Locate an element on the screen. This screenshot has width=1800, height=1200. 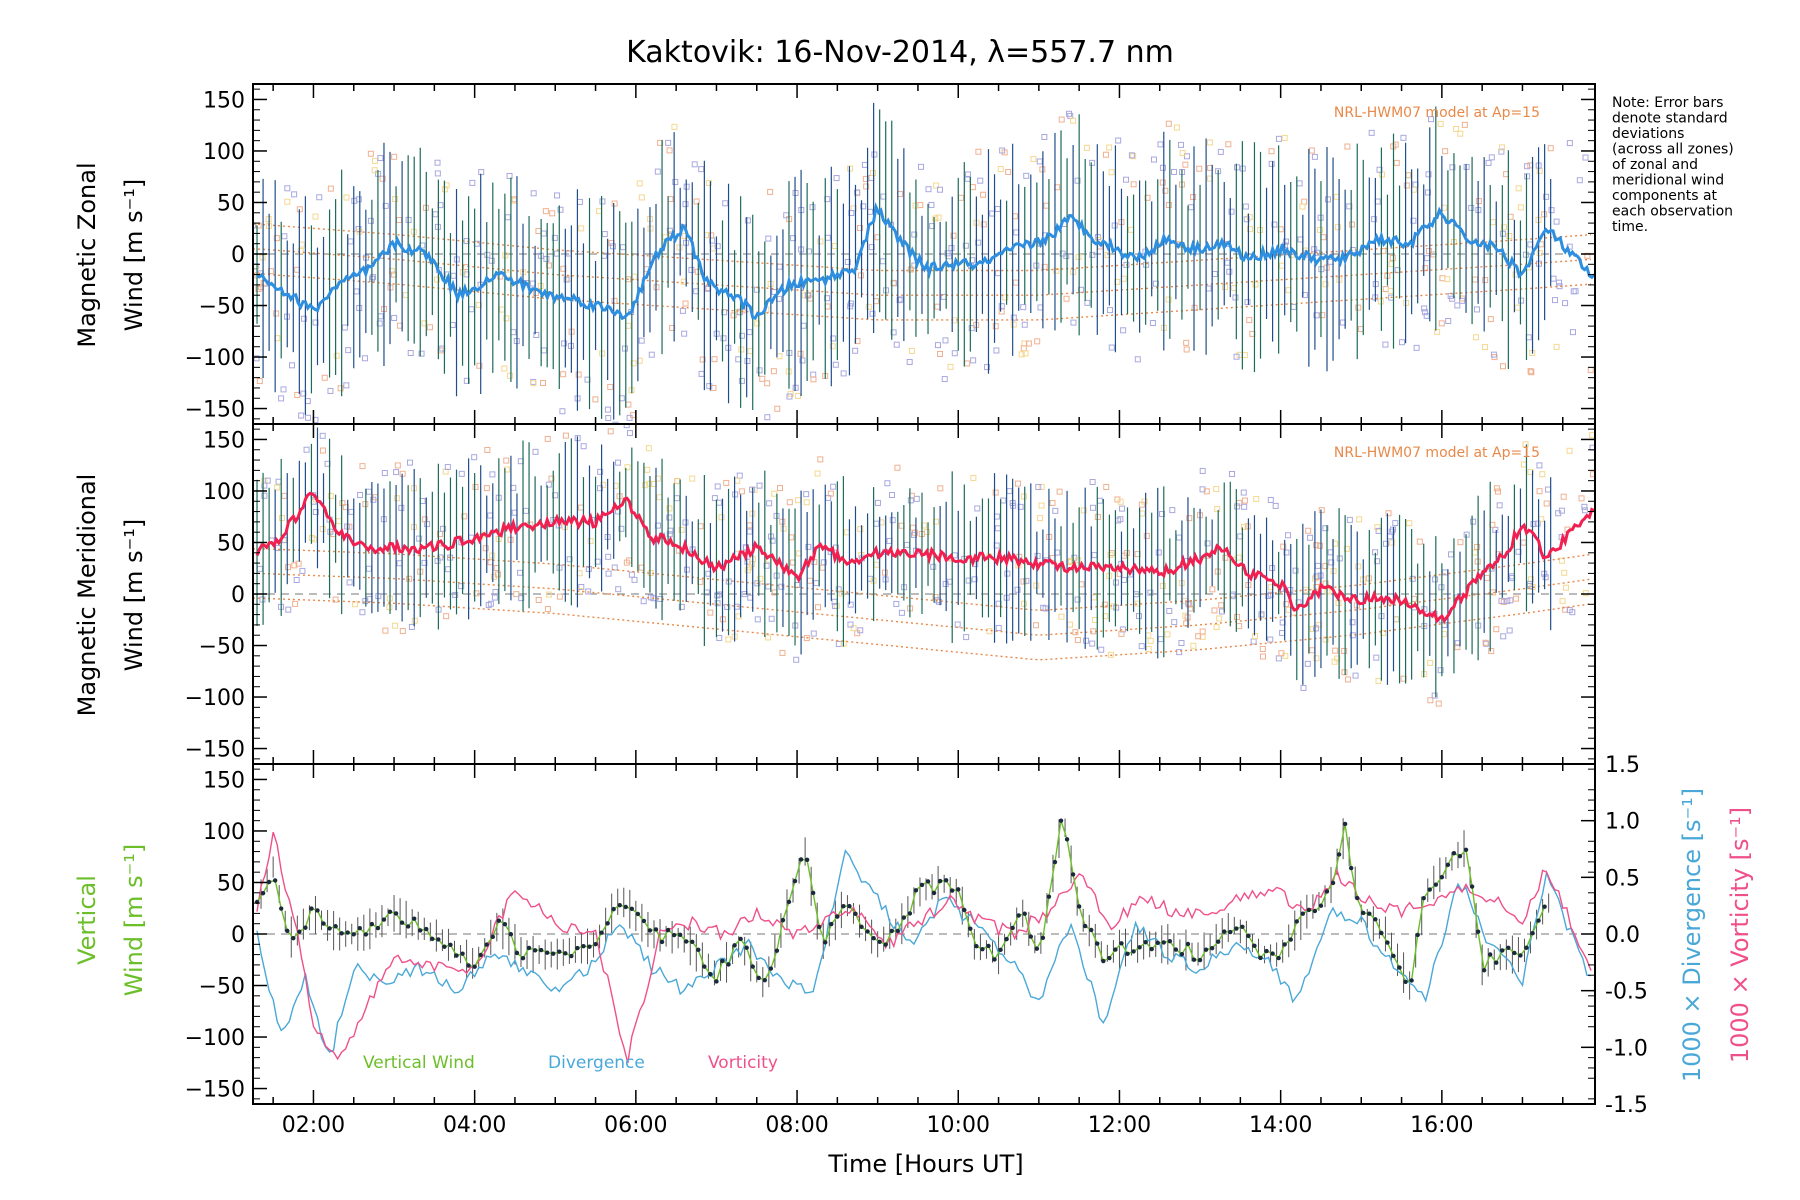
vertical-ylabel-line2: Wind [m s⁻¹] is located at coordinates (134, 920).